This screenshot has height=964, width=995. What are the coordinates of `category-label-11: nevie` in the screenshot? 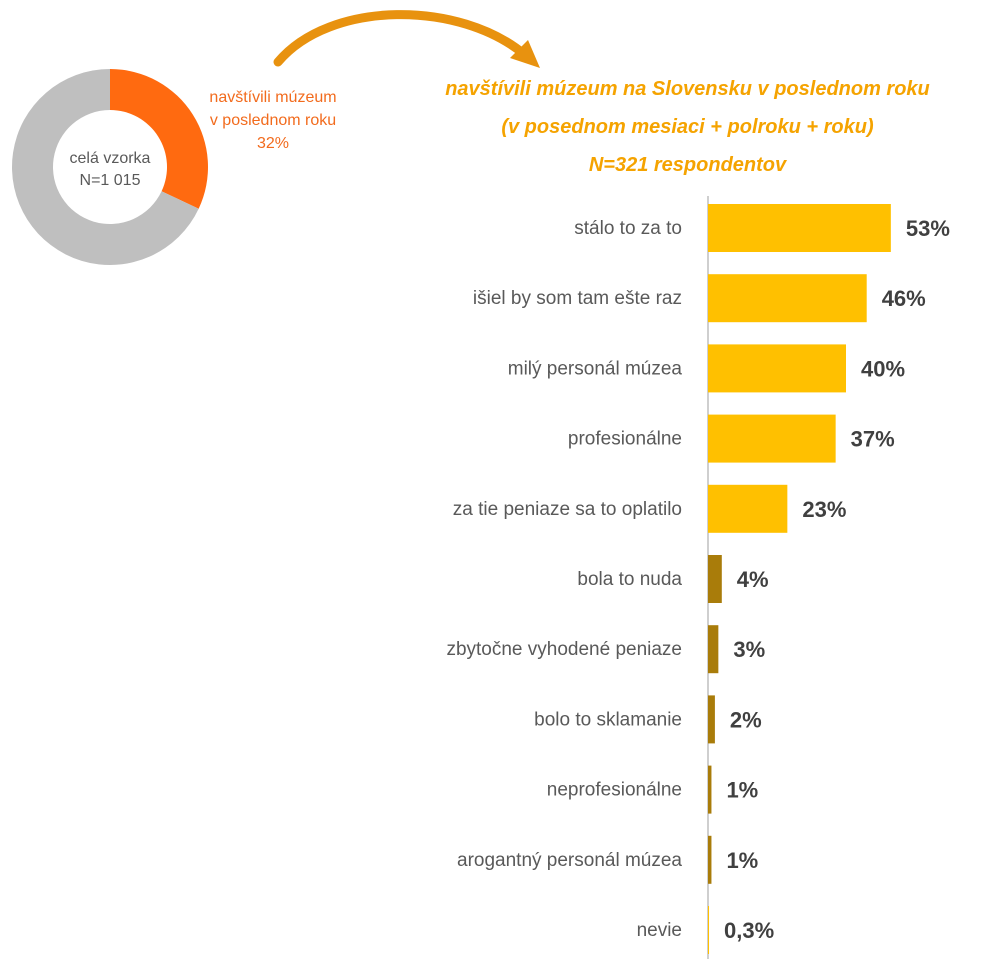 It's located at (659, 930).